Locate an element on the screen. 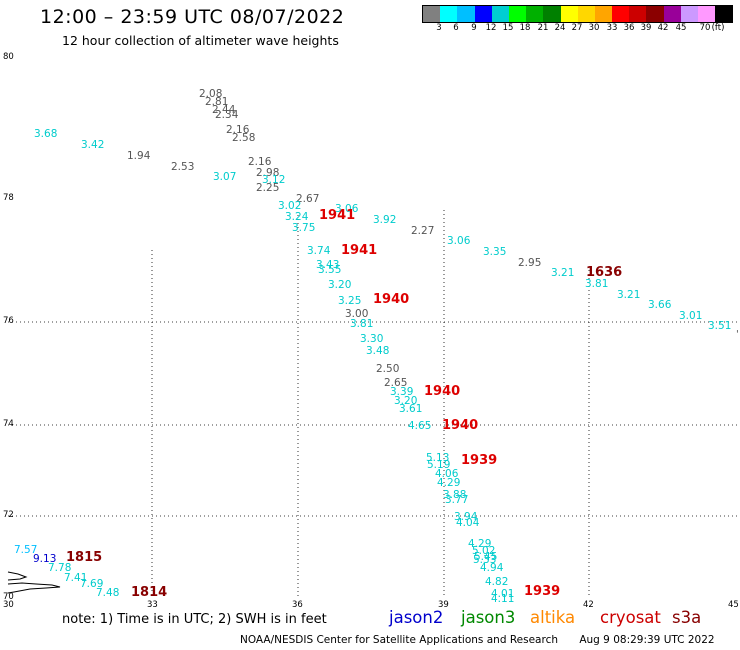 The height and width of the screenshot is (650, 740). latitude-label: 70 is located at coordinates (8, 597).